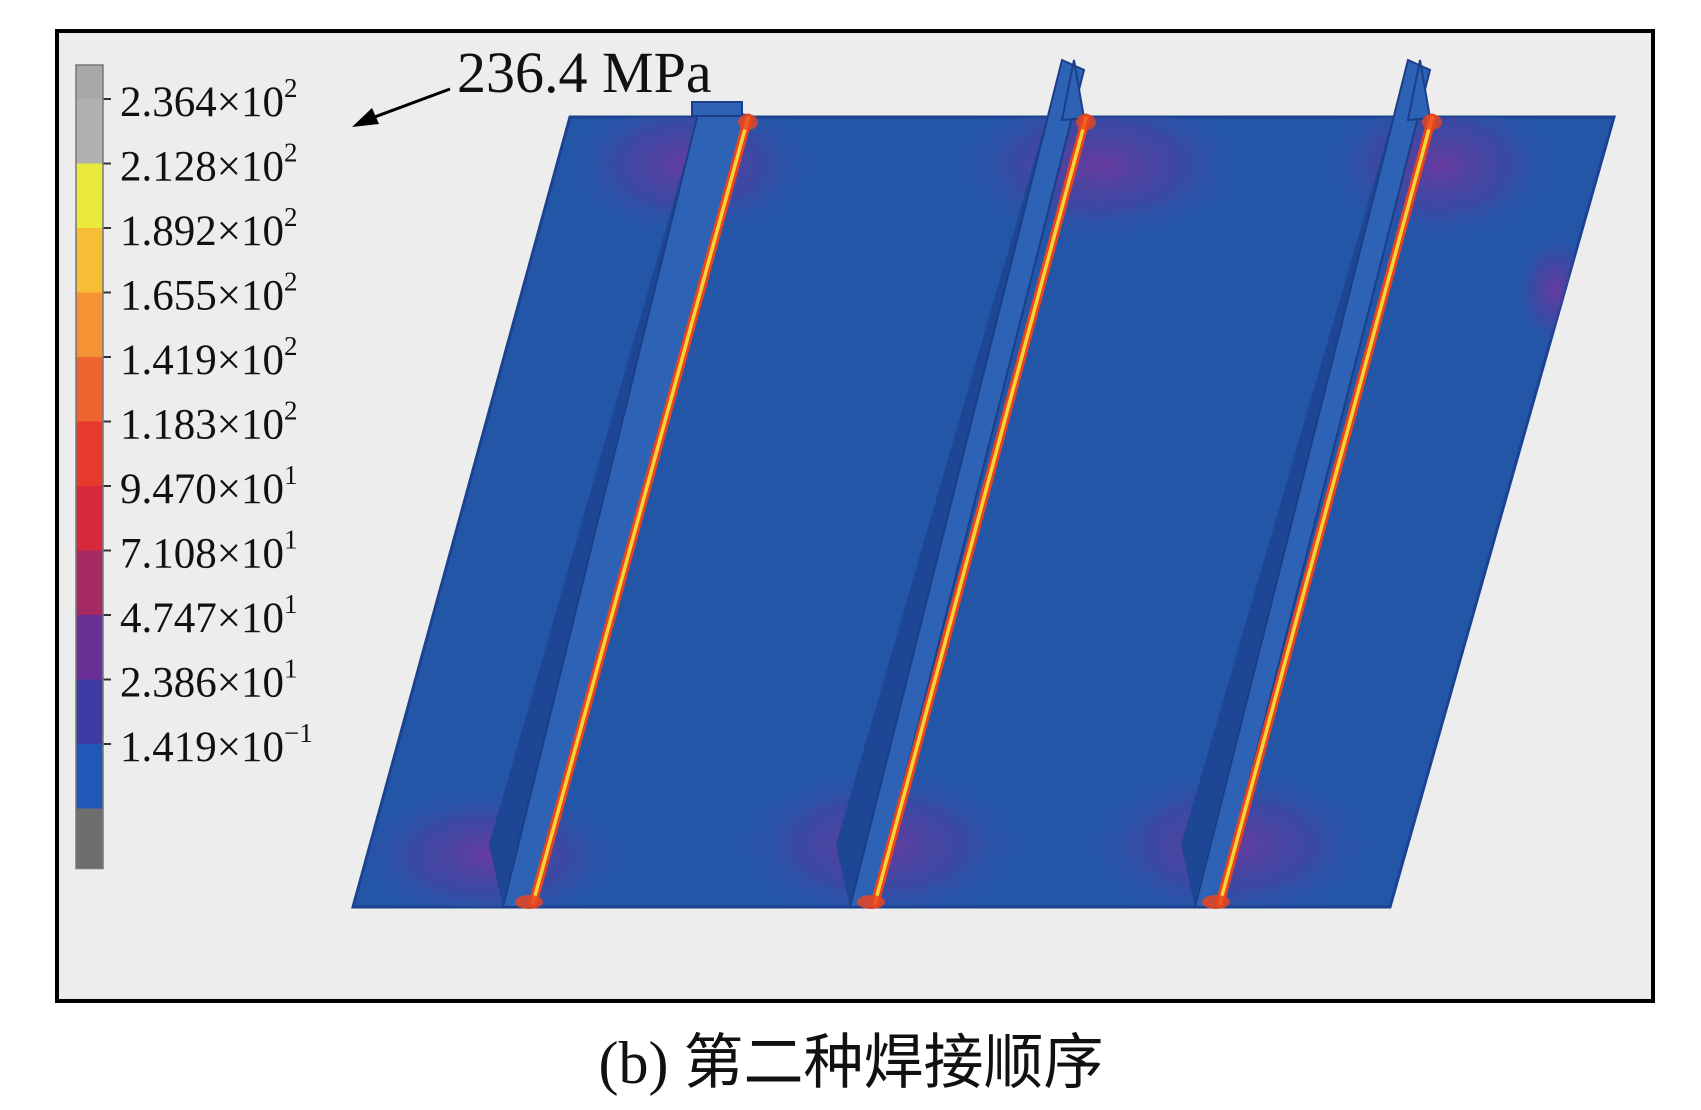  What do you see at coordinates (209, 615) in the screenshot?
I see `legend-label: 4.747×10¹` at bounding box center [209, 615].